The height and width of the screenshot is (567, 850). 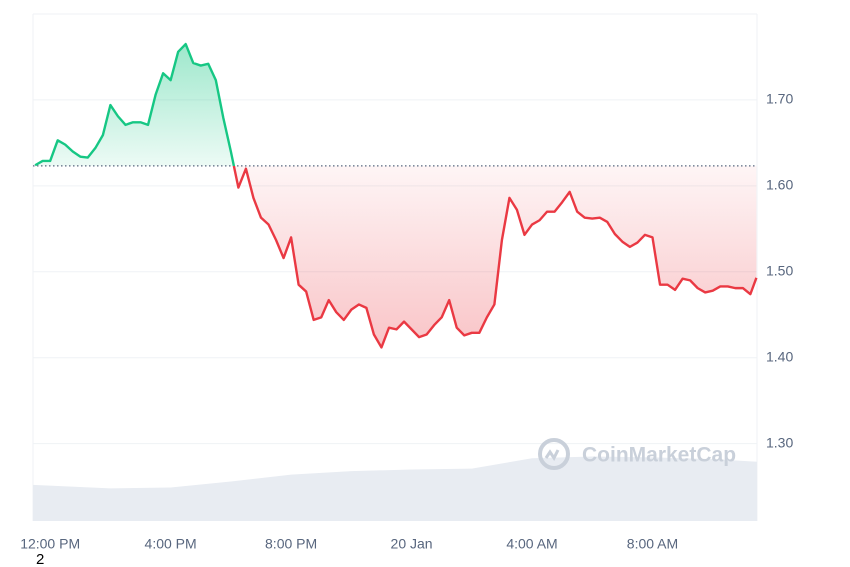 What do you see at coordinates (50, 544) in the screenshot?
I see `x-tick-label: 12:00 PM` at bounding box center [50, 544].